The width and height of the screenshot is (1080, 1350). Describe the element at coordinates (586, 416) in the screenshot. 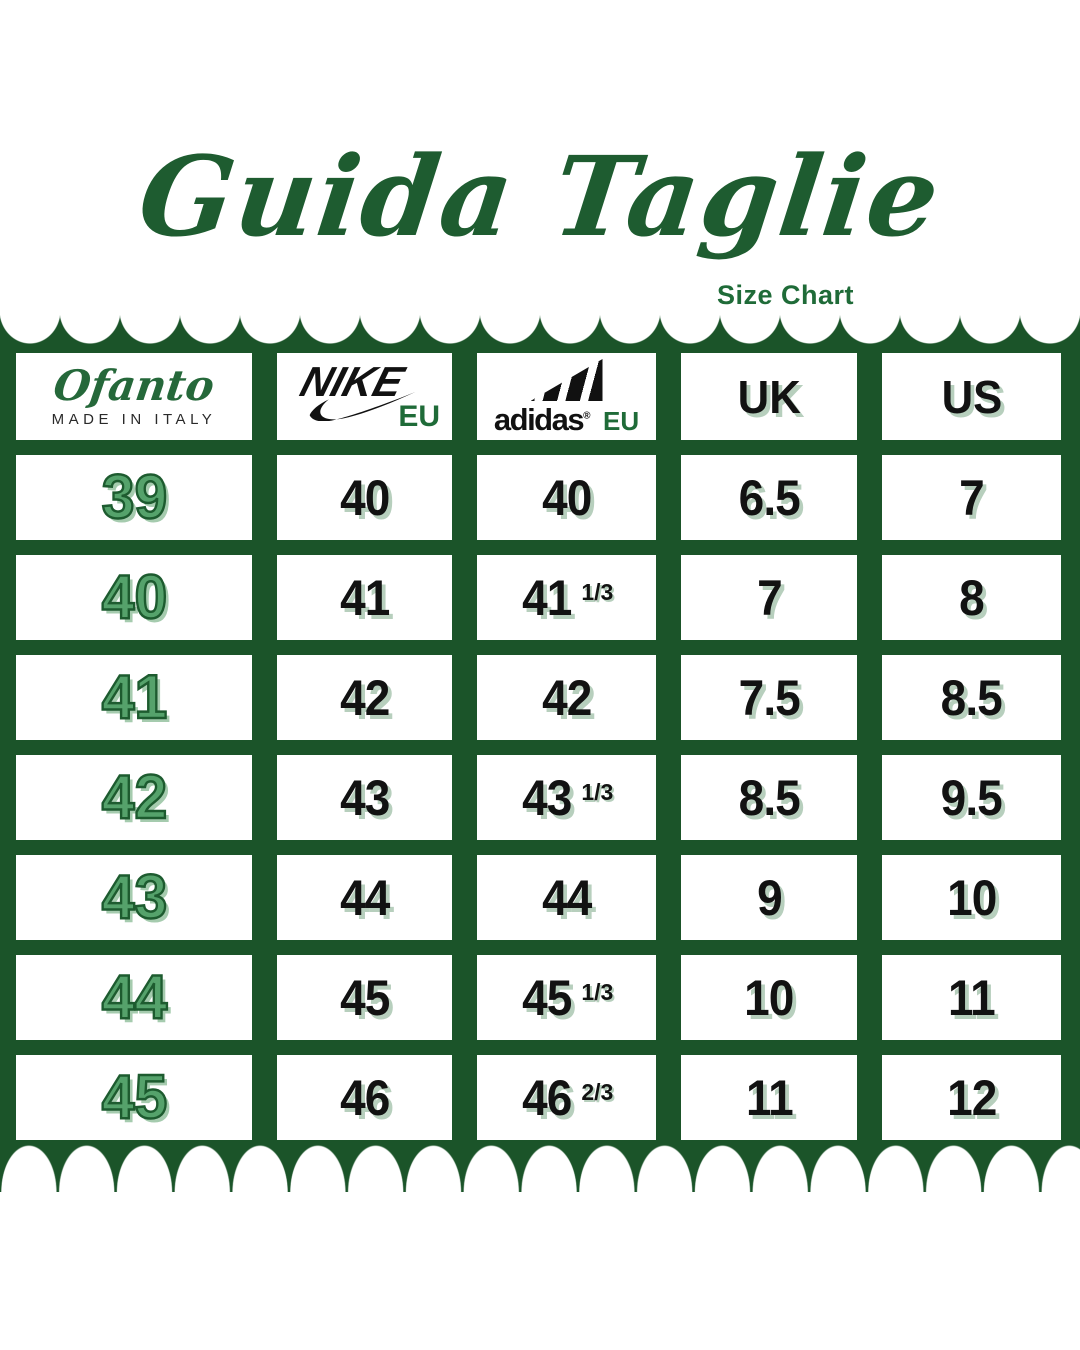

I see `registered-mark-icon: ®` at that location.